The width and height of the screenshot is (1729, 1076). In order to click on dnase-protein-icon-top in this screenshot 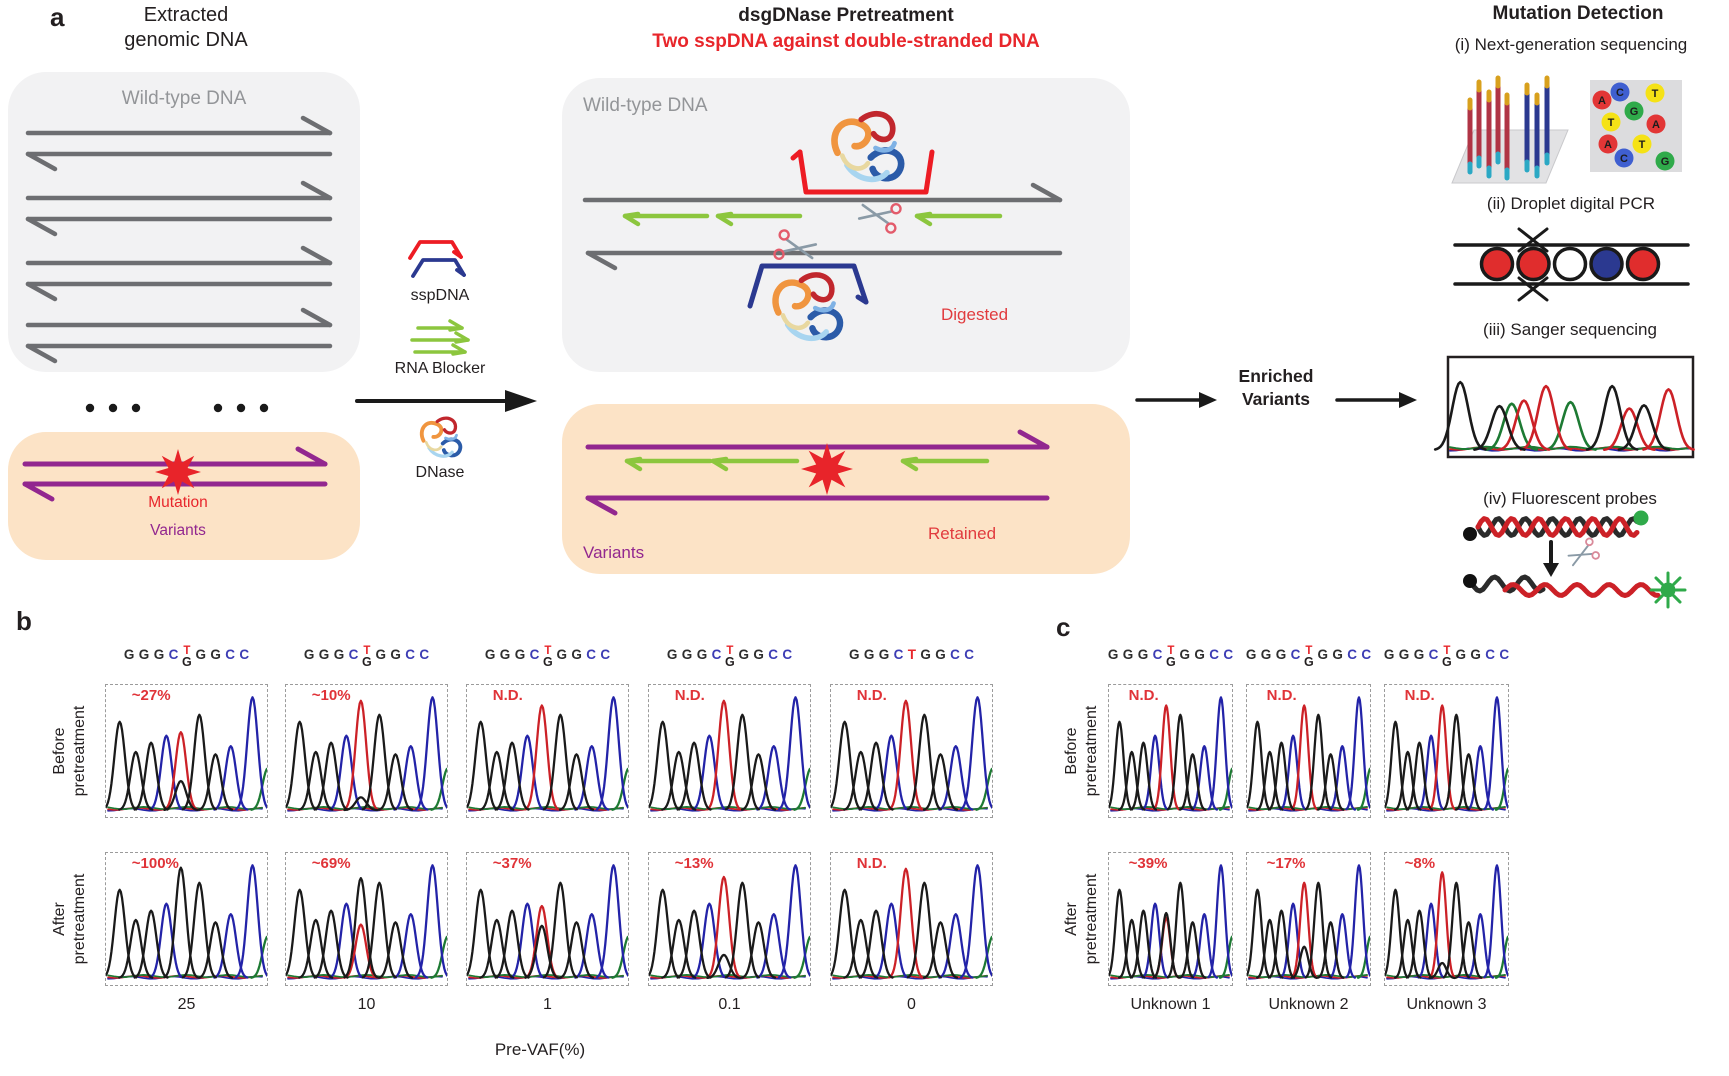, I will do `click(868, 146)`.